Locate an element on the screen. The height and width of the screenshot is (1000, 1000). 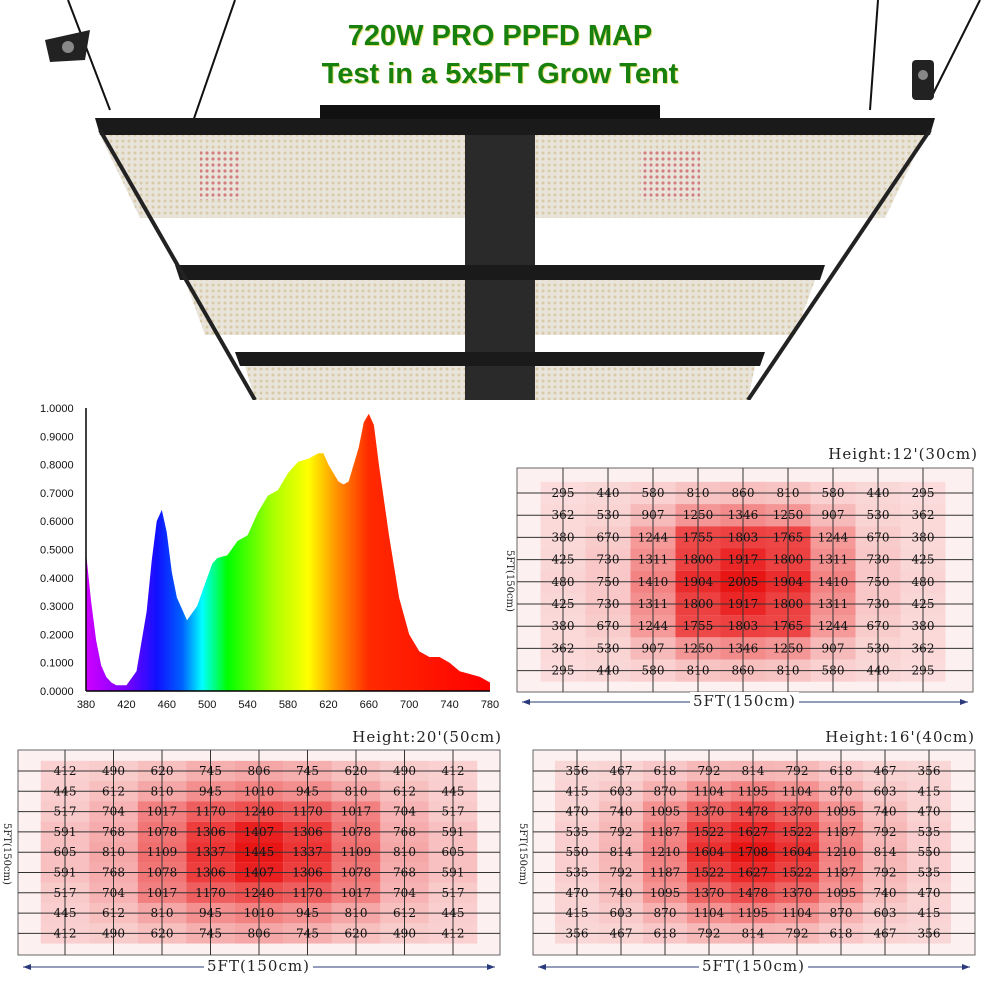
ppfd-value: 550 is located at coordinates (929, 852).